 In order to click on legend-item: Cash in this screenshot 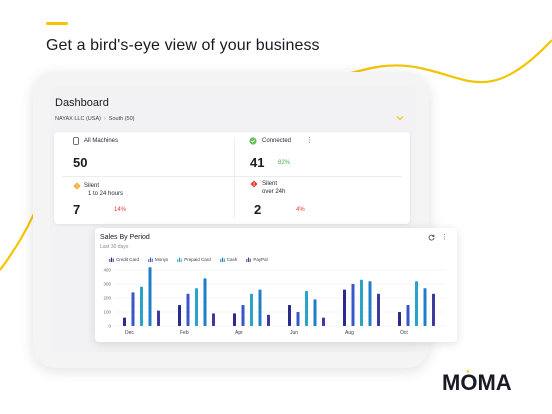, I will do `click(229, 259)`.